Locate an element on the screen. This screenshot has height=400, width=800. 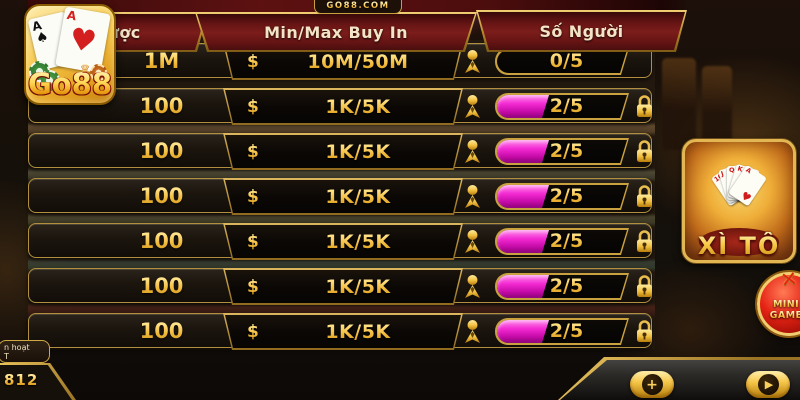
go88-logo: A ♠ A ♥ ♛ Go88 is located at coordinates (70, 54).